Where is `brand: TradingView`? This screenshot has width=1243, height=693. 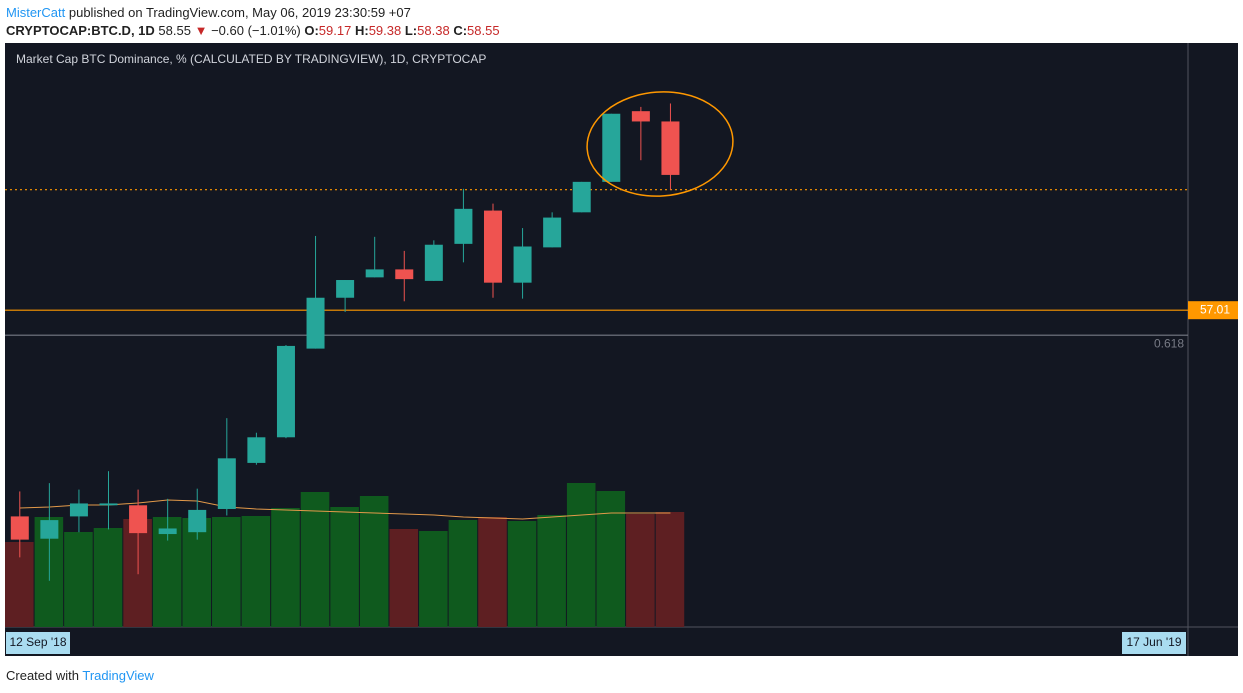 brand: TradingView is located at coordinates (118, 675).